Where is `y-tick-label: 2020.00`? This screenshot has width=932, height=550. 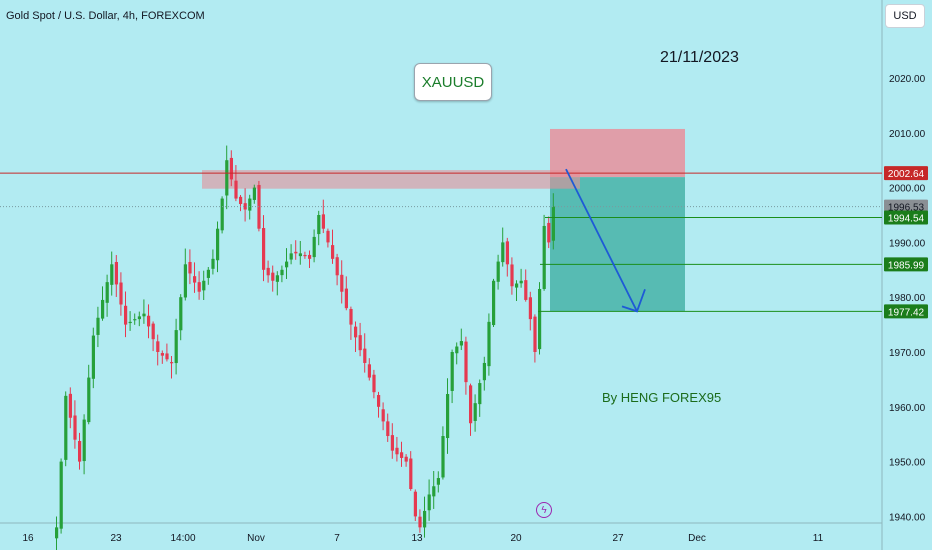
y-tick-label: 2020.00 is located at coordinates (907, 79).